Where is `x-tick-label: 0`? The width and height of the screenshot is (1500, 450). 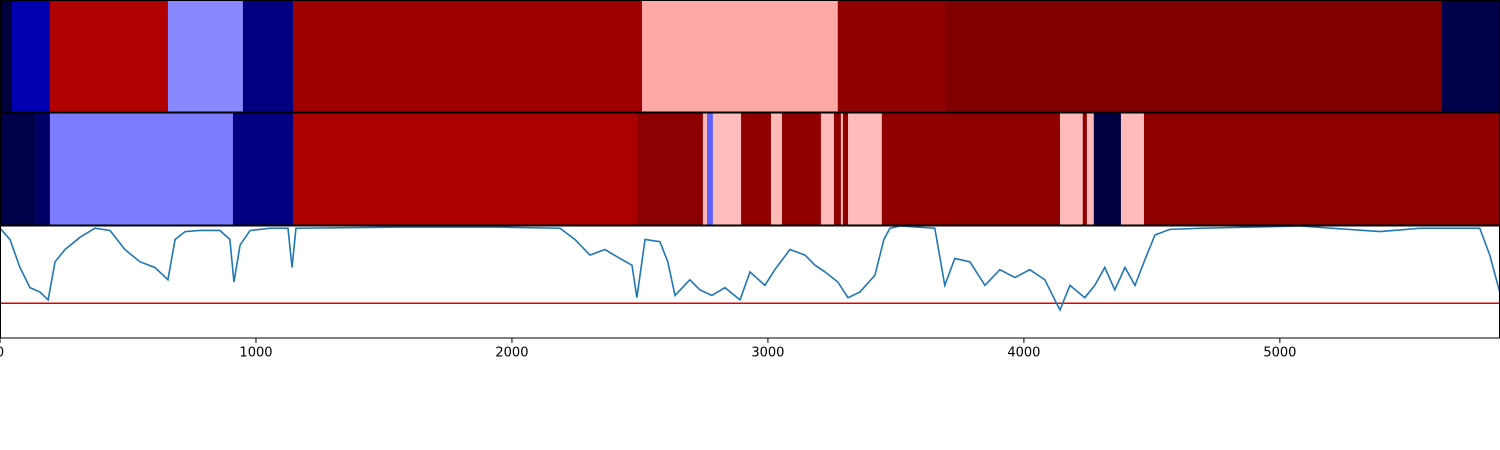 x-tick-label: 0 is located at coordinates (2, 353).